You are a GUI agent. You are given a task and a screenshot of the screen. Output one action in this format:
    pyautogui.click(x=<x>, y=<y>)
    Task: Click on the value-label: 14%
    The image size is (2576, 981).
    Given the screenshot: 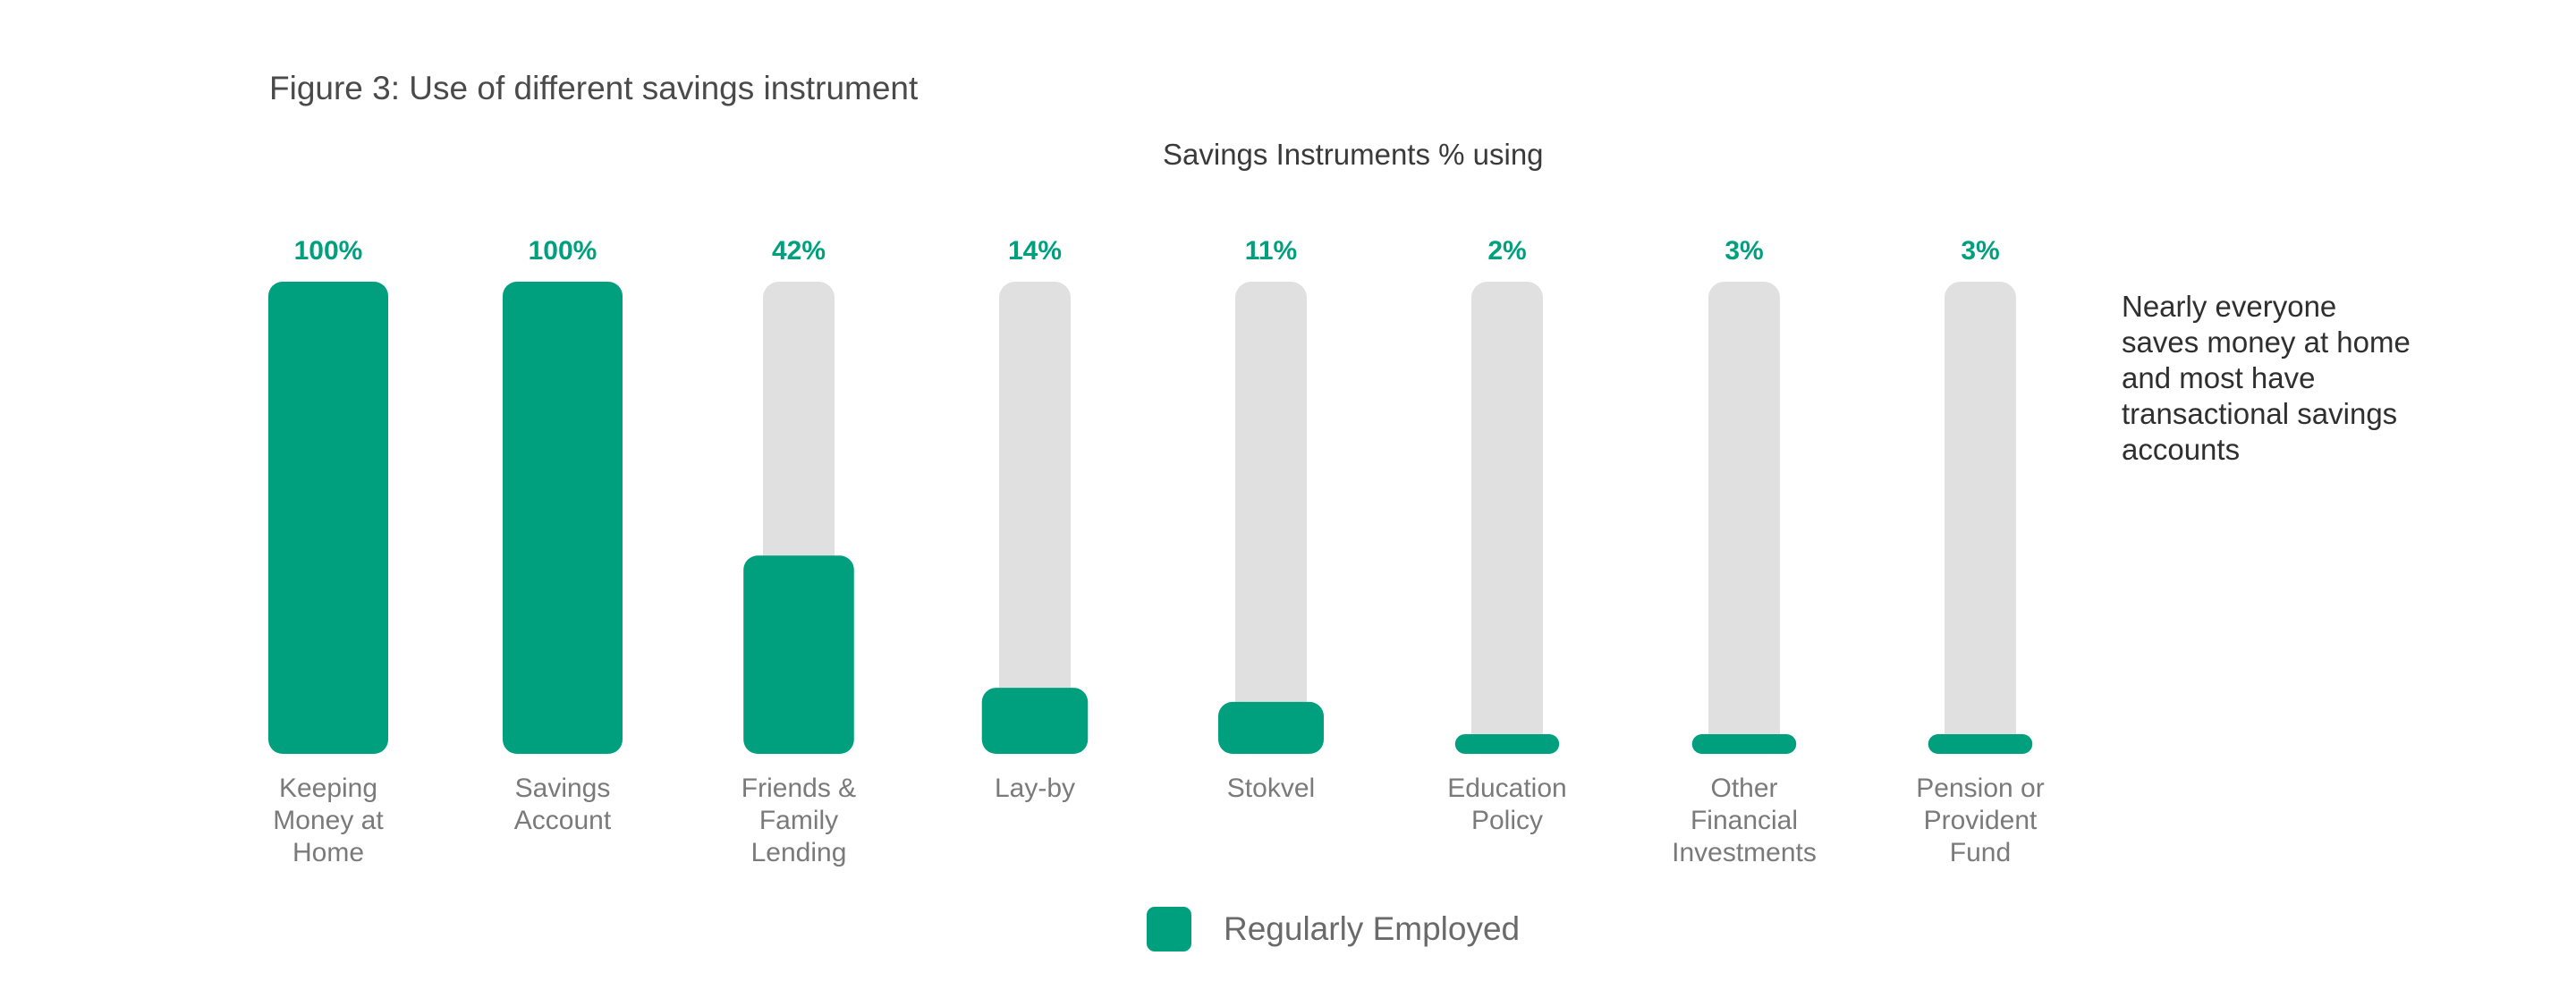 What is the action you would take?
    pyautogui.click(x=1035, y=251)
    